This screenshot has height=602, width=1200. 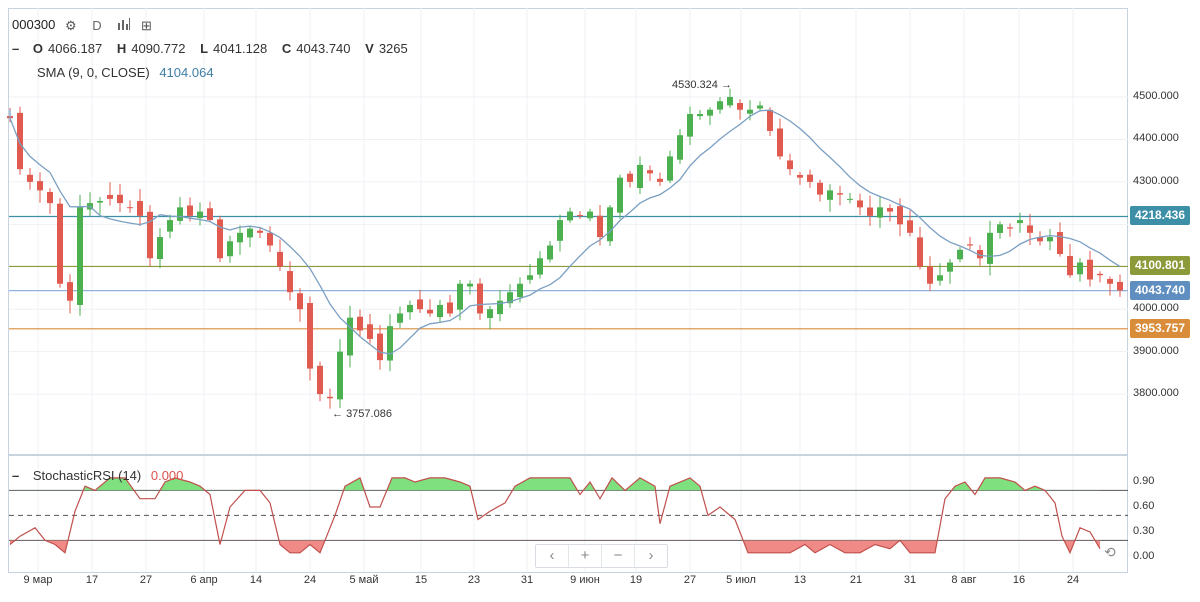 What do you see at coordinates (92, 580) in the screenshot?
I see `time-tick: 17` at bounding box center [92, 580].